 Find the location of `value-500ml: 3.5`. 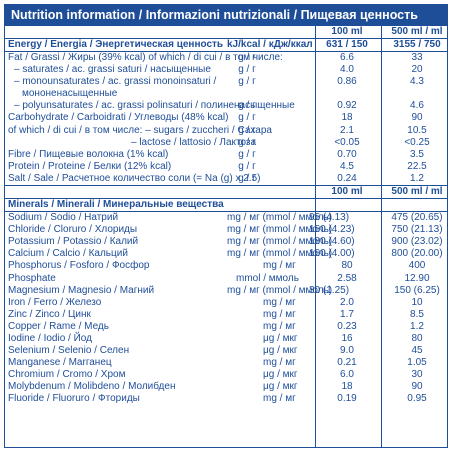

value-500ml: 3.5 is located at coordinates (417, 154).